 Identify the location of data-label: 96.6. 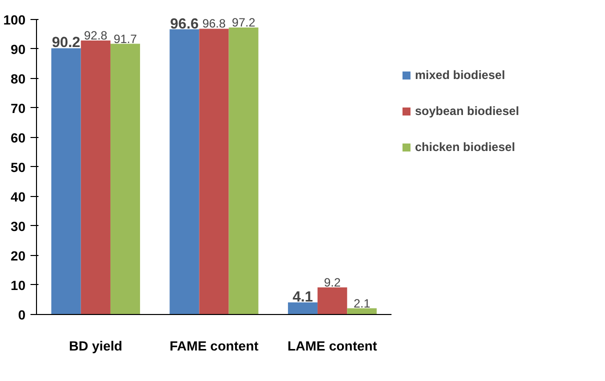
(184, 24).